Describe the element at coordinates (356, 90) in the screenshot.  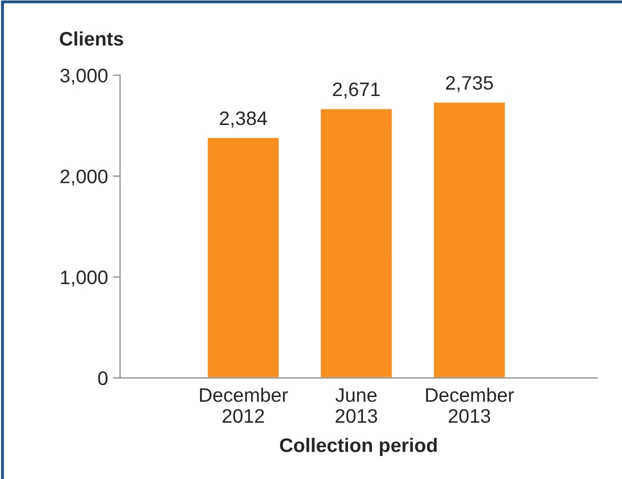
I see `data-label: 2,671` at that location.